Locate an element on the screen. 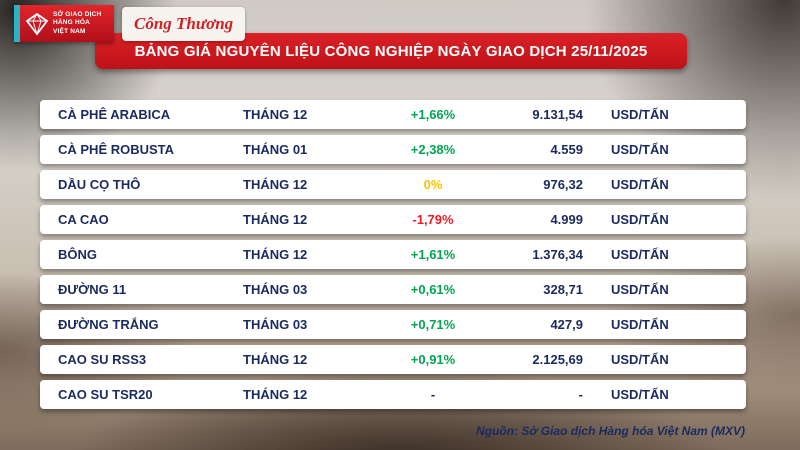 The height and width of the screenshot is (450, 800). table-row: CA CAO THÁNG 12 -1,79% 4.999 USD/TẤN is located at coordinates (393, 219).